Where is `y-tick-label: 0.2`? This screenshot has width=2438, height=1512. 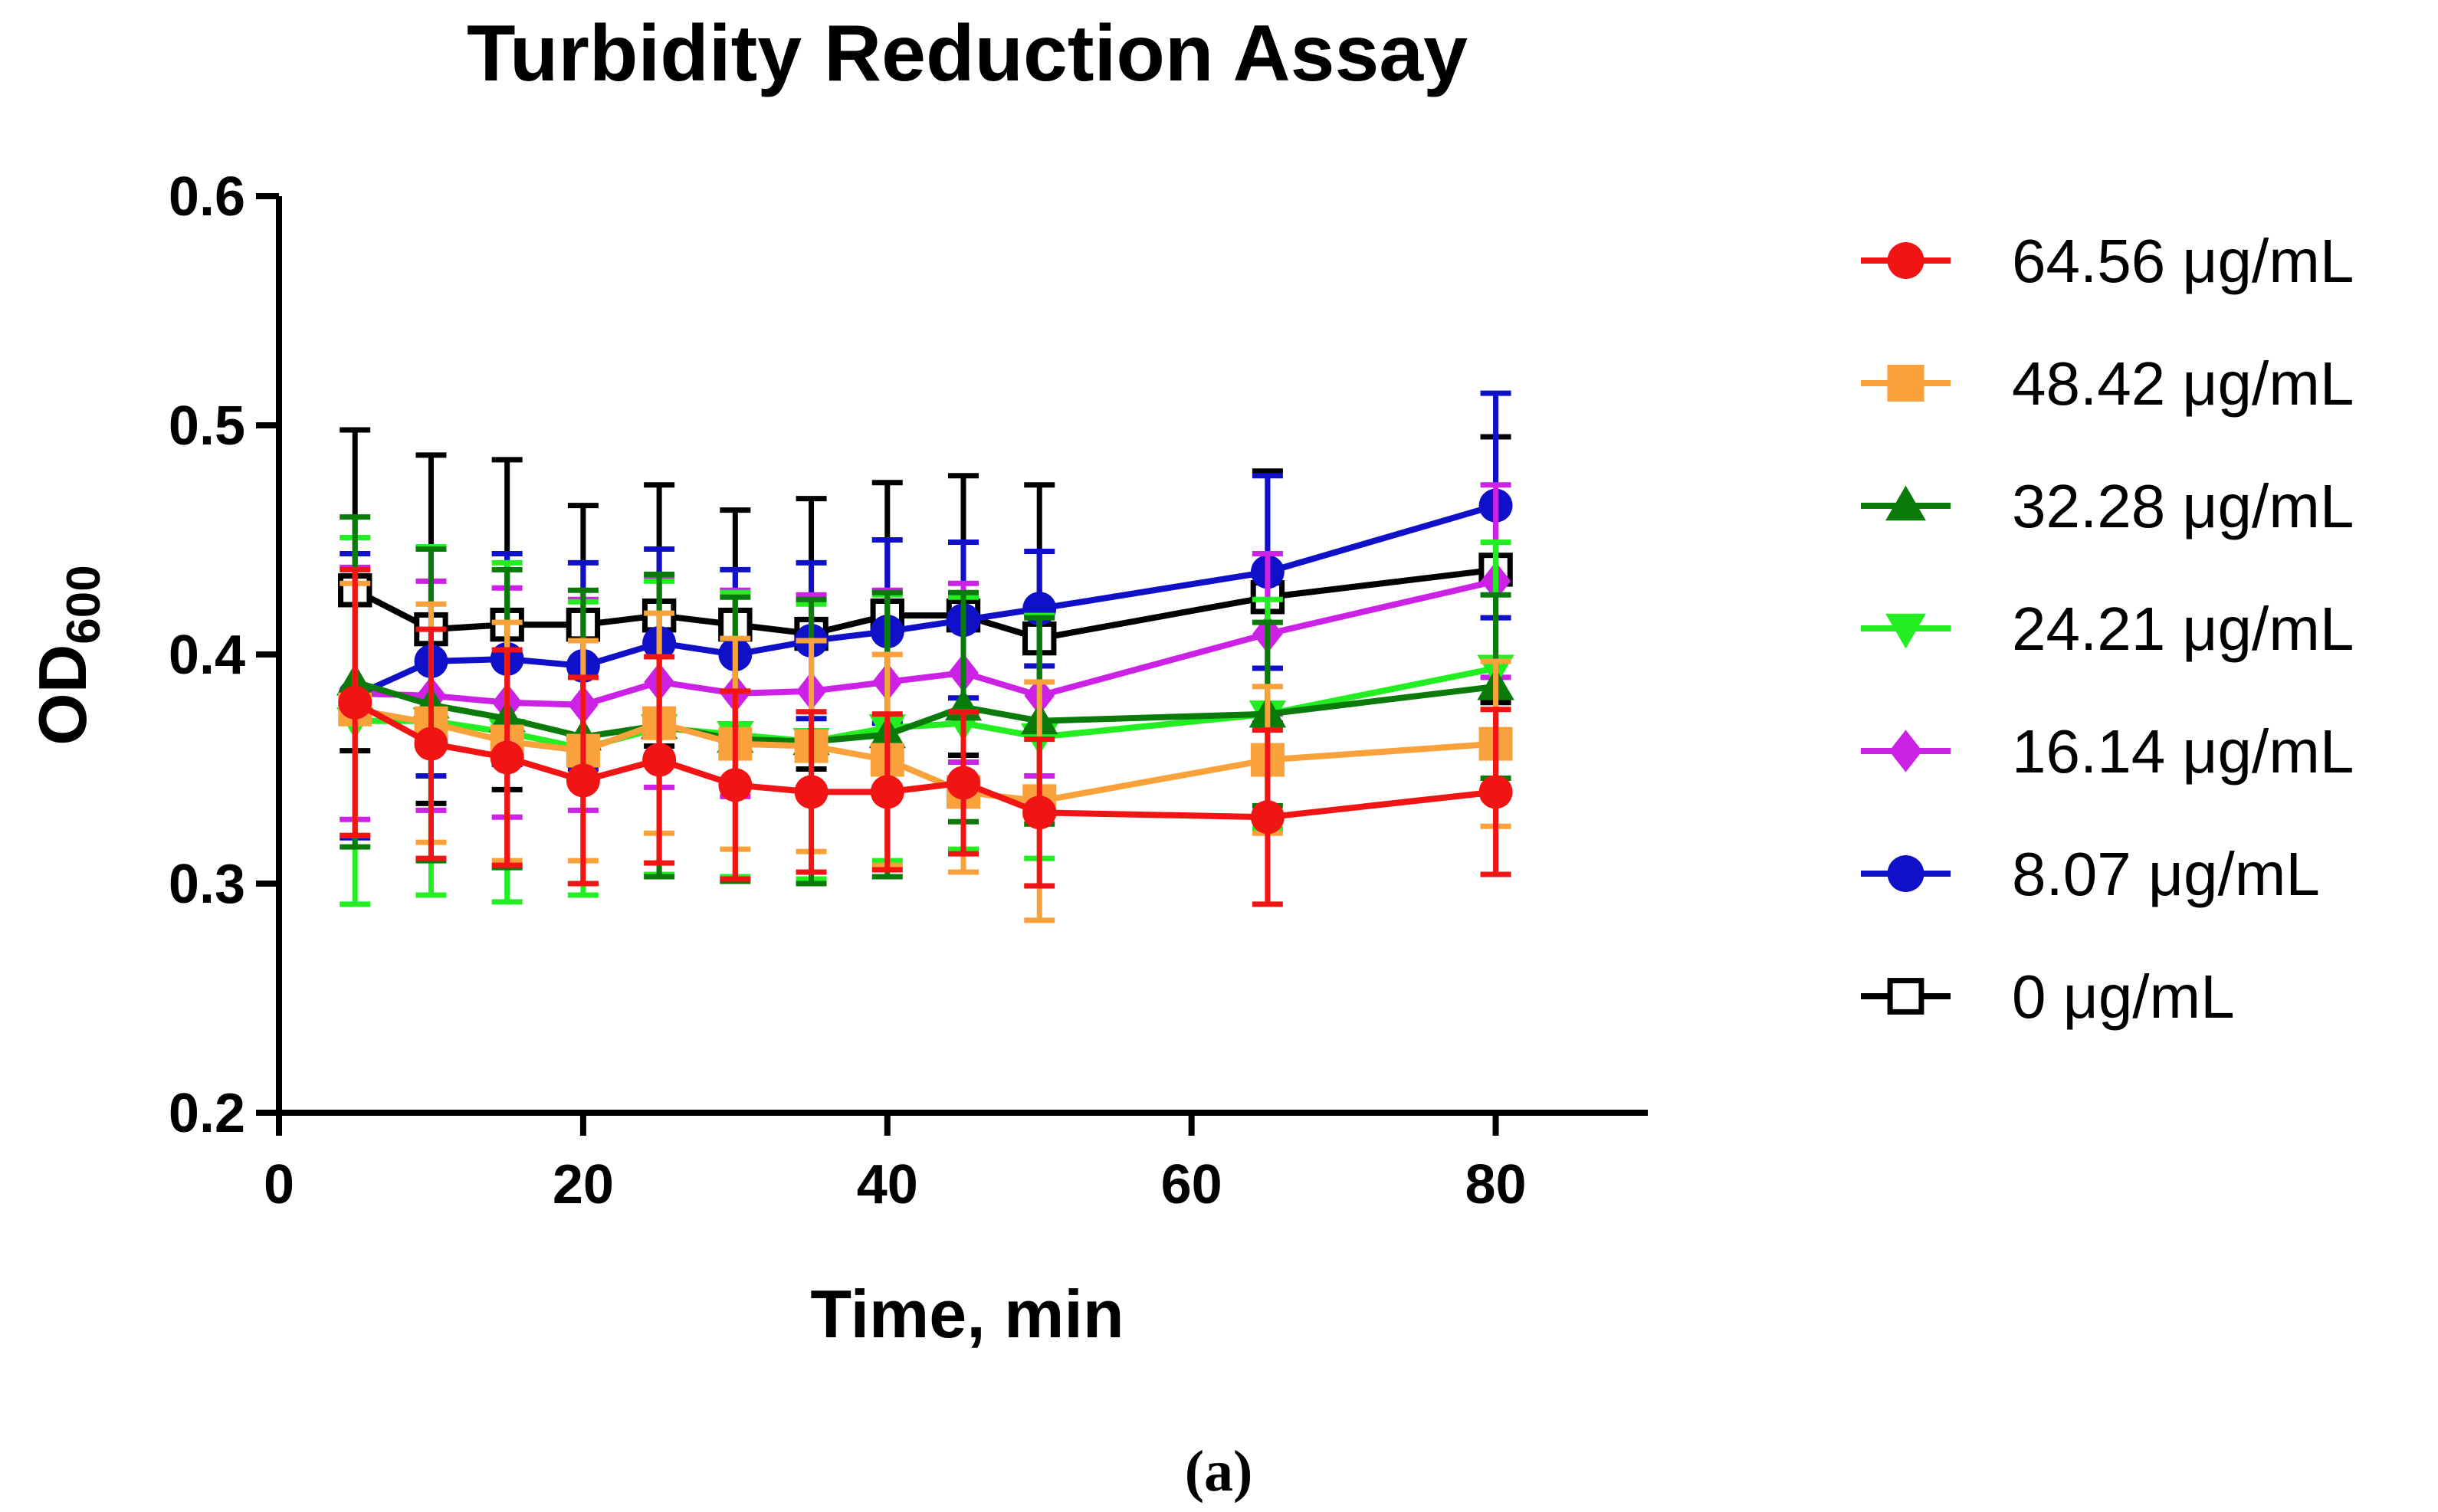 y-tick-label: 0.2 is located at coordinates (207, 1113).